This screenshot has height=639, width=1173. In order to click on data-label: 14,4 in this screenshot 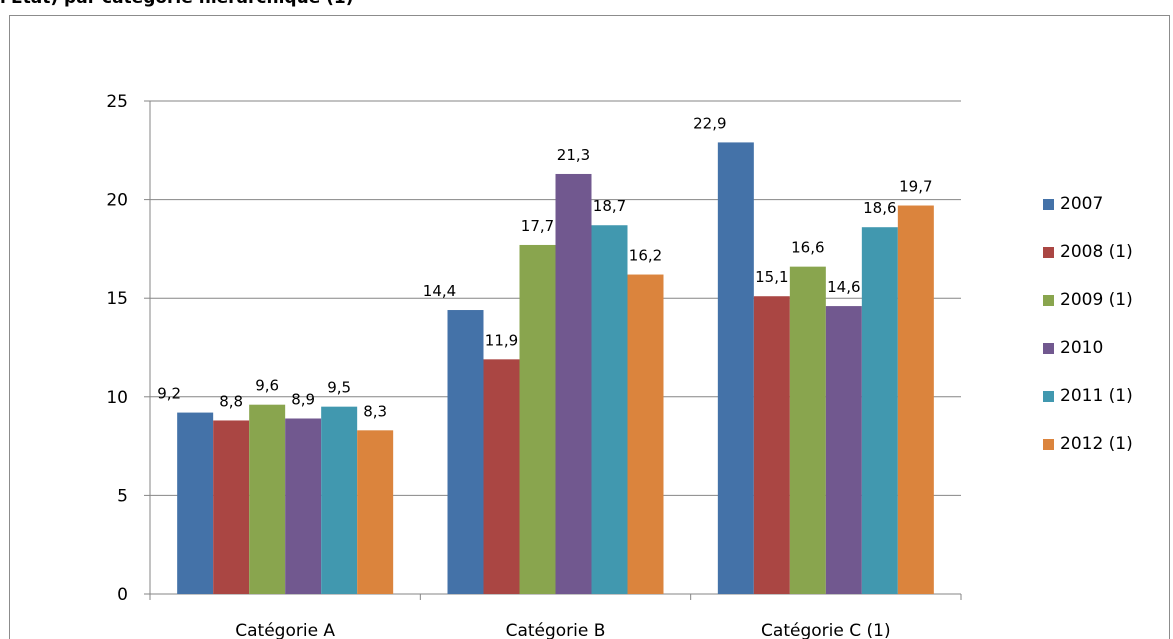, I will do `click(439, 291)`.